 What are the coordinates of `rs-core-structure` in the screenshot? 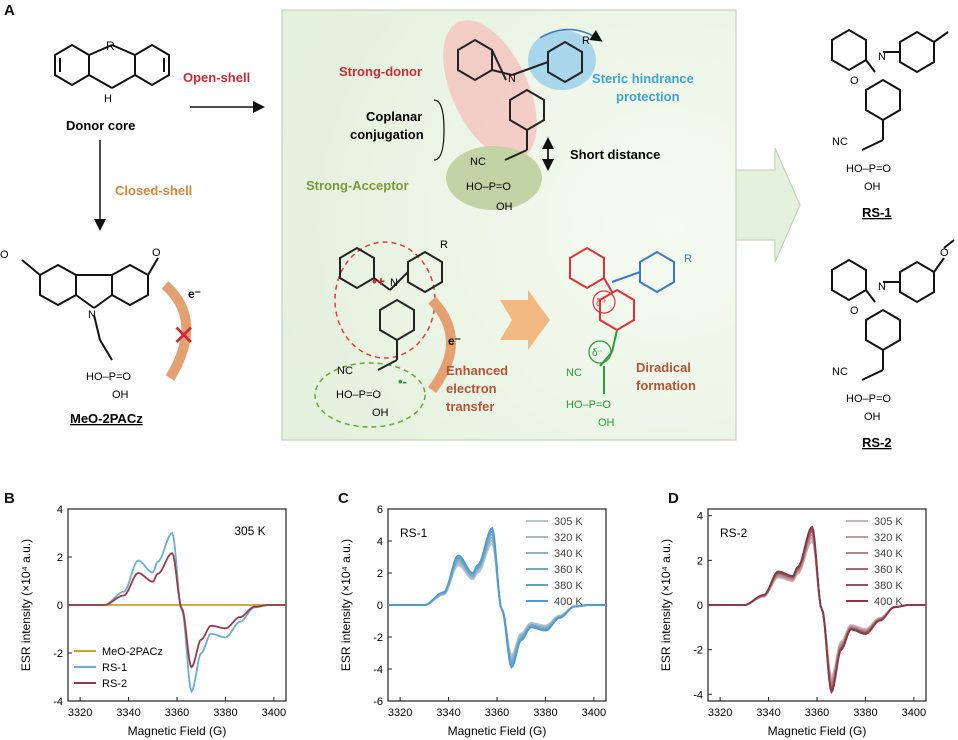 It's located at (520, 99).